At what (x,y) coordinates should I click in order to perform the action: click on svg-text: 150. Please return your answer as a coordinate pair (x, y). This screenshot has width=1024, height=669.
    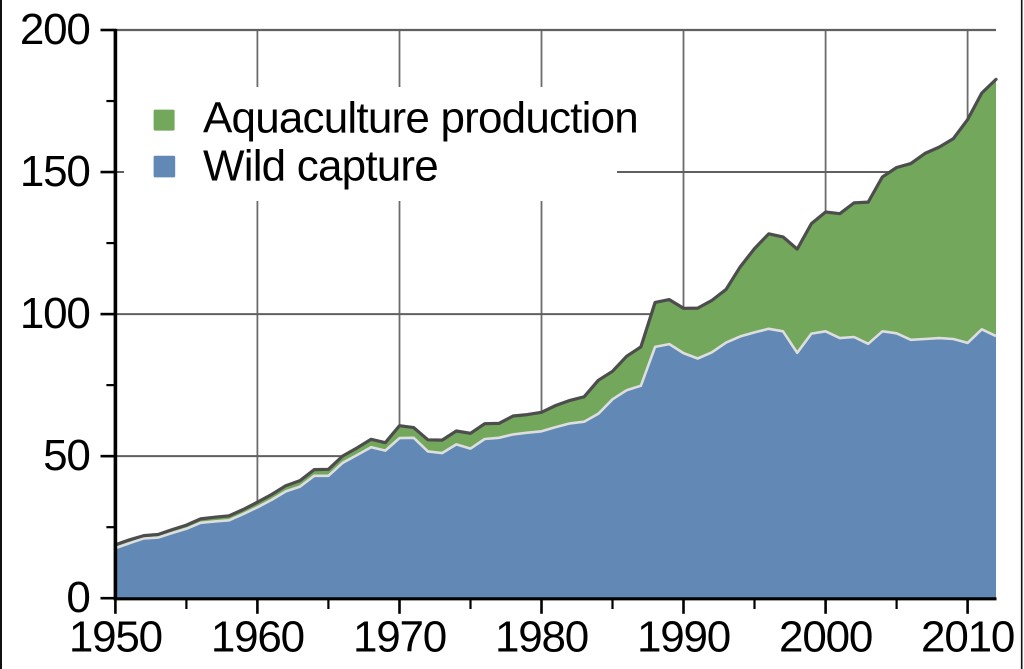
    Looking at the image, I should click on (55, 171).